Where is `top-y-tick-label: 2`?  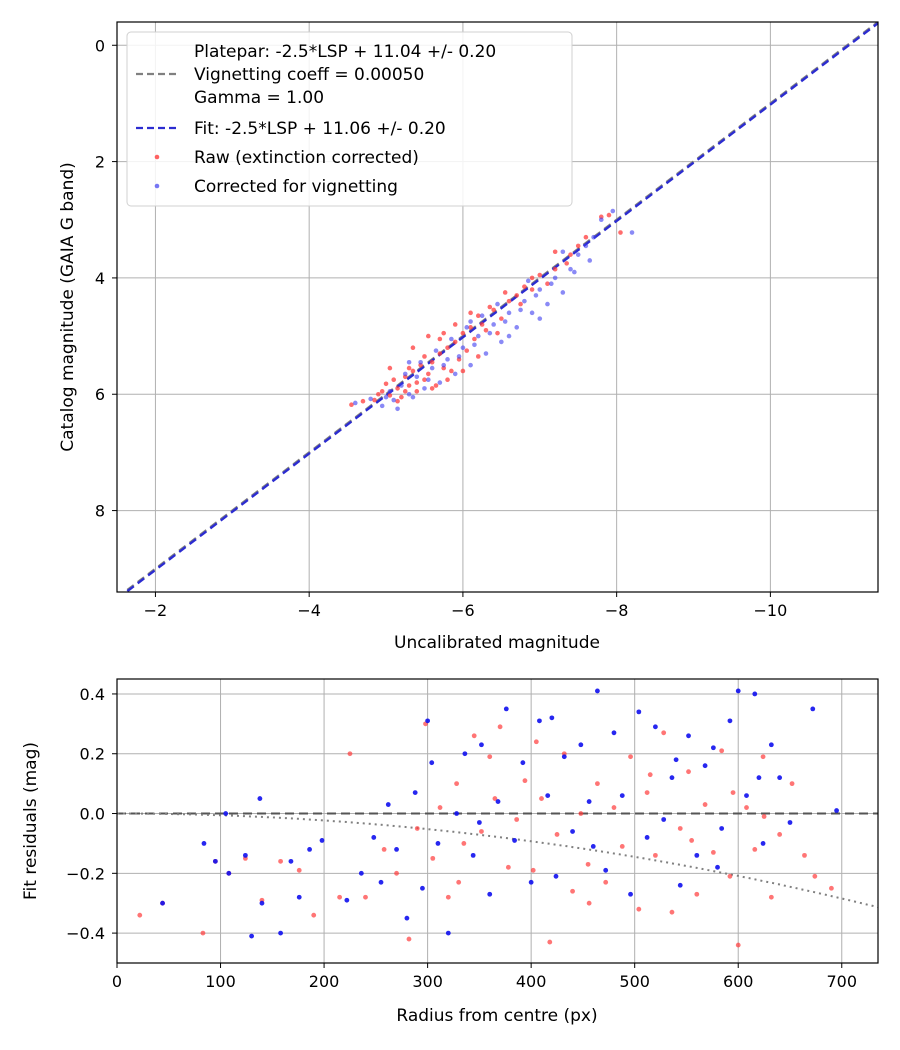
top-y-tick-label: 2 is located at coordinates (100, 162).